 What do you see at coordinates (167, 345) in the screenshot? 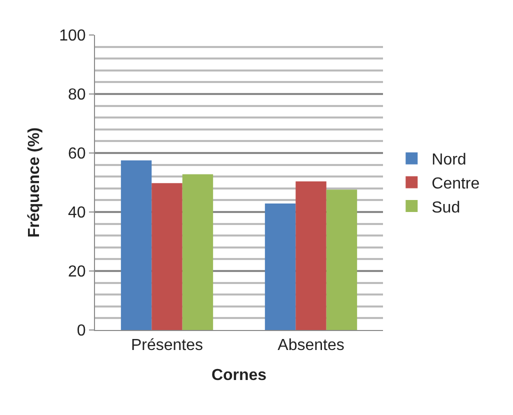
I see `x-tick-label: Présentes` at bounding box center [167, 345].